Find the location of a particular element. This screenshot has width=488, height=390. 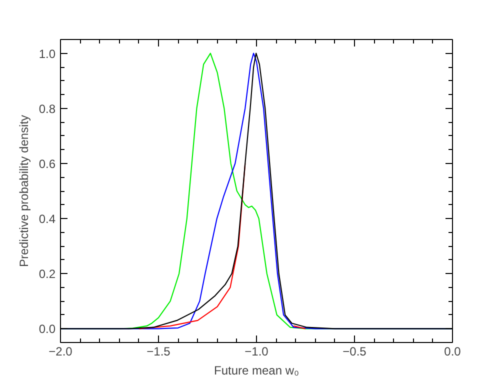

y-tick-label: 0.4 is located at coordinates (47, 219).